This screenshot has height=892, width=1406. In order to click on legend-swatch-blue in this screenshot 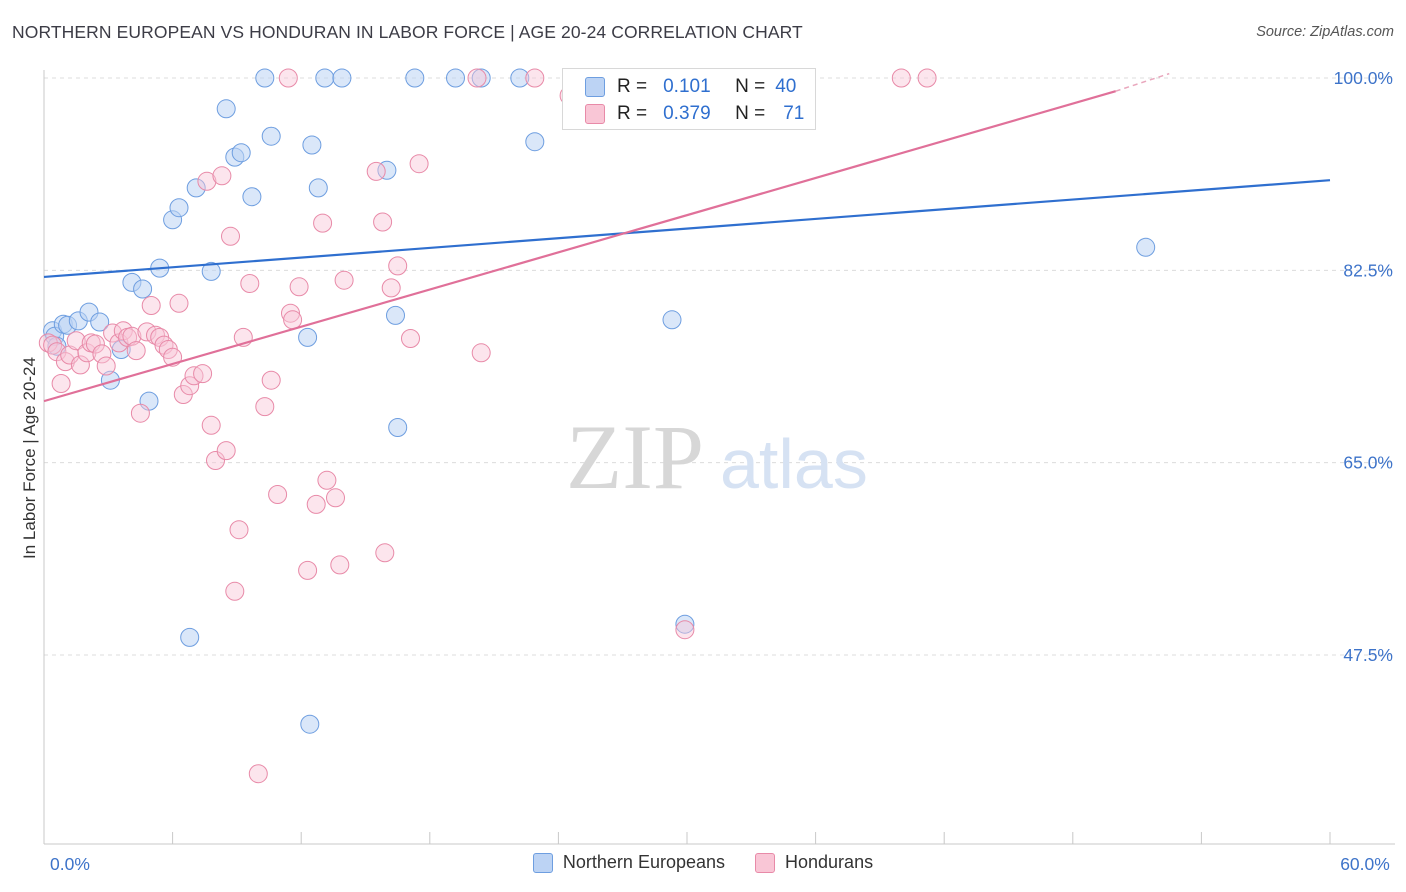, I will do `click(542, 862)`.